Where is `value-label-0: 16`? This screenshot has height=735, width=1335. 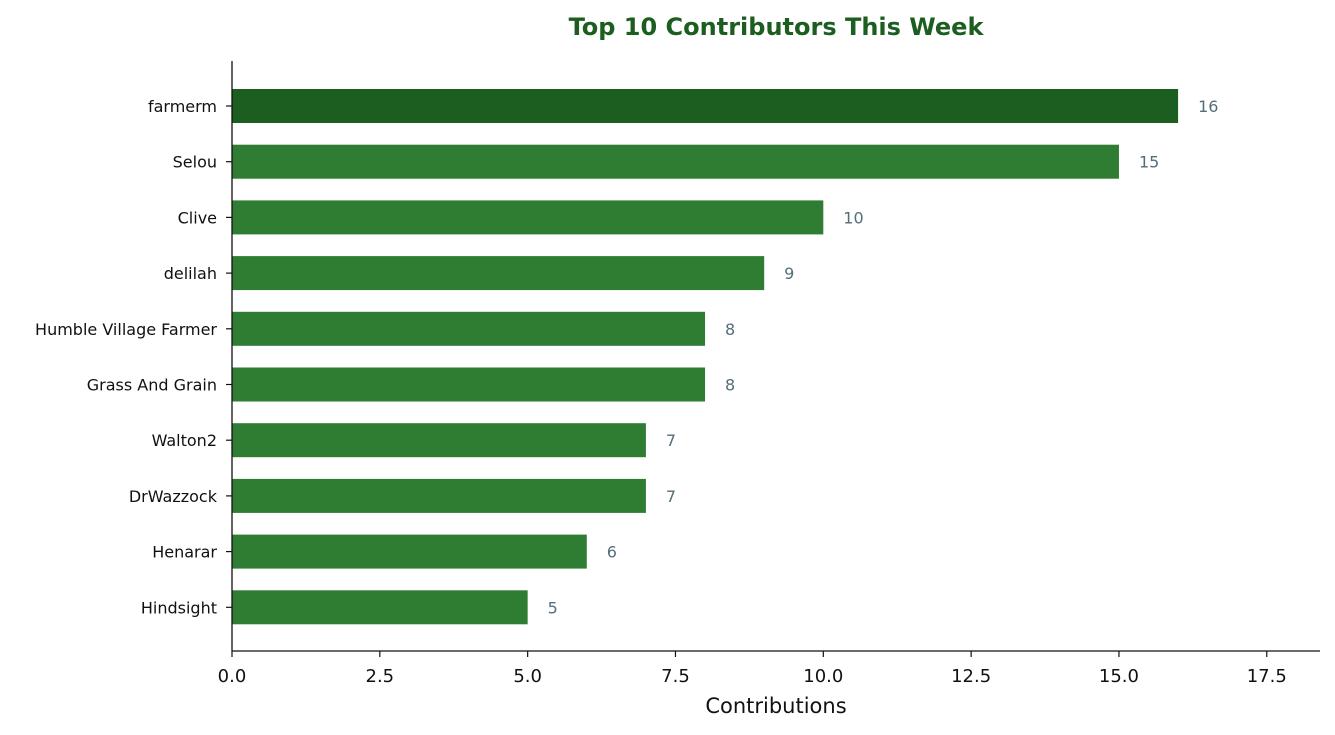
value-label-0: 16 is located at coordinates (1208, 106).